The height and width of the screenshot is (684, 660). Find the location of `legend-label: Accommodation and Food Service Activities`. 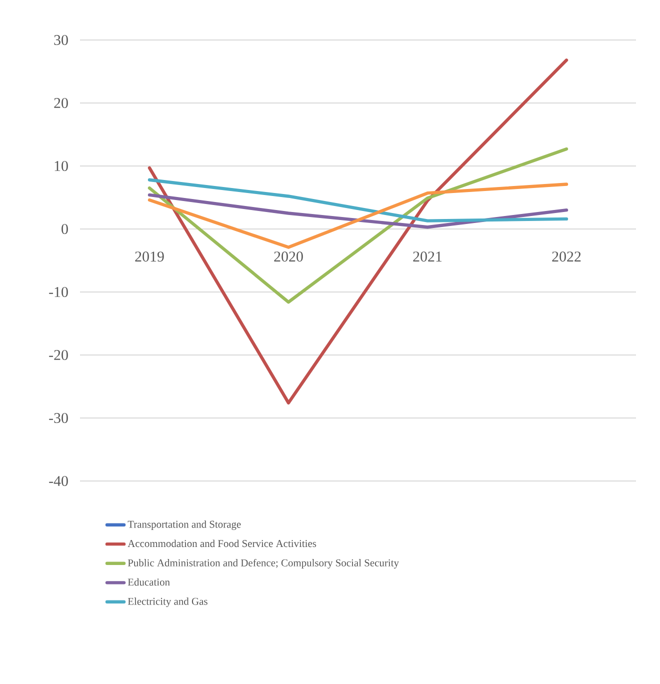

legend-label: Accommodation and Food Service Activities is located at coordinates (222, 544).